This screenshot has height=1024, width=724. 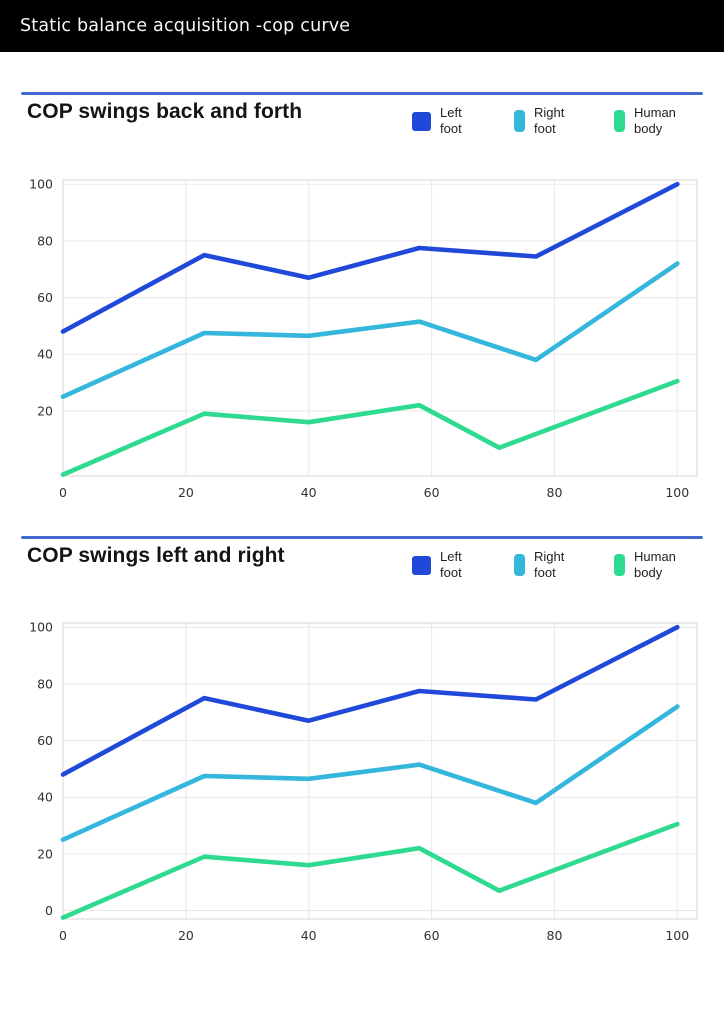 What do you see at coordinates (185, 26) in the screenshot?
I see `app-title: Static balance acquisition -cop curve` at bounding box center [185, 26].